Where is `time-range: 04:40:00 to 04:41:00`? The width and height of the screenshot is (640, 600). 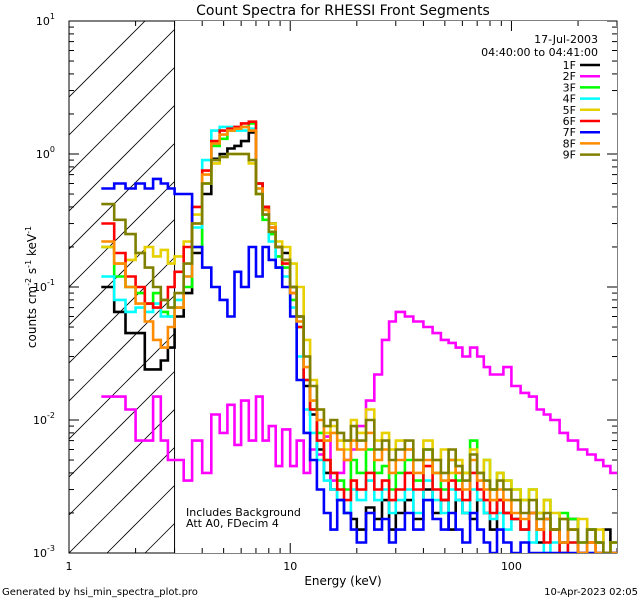
time-range: 04:40:00 to 04:41:00 is located at coordinates (539, 52).